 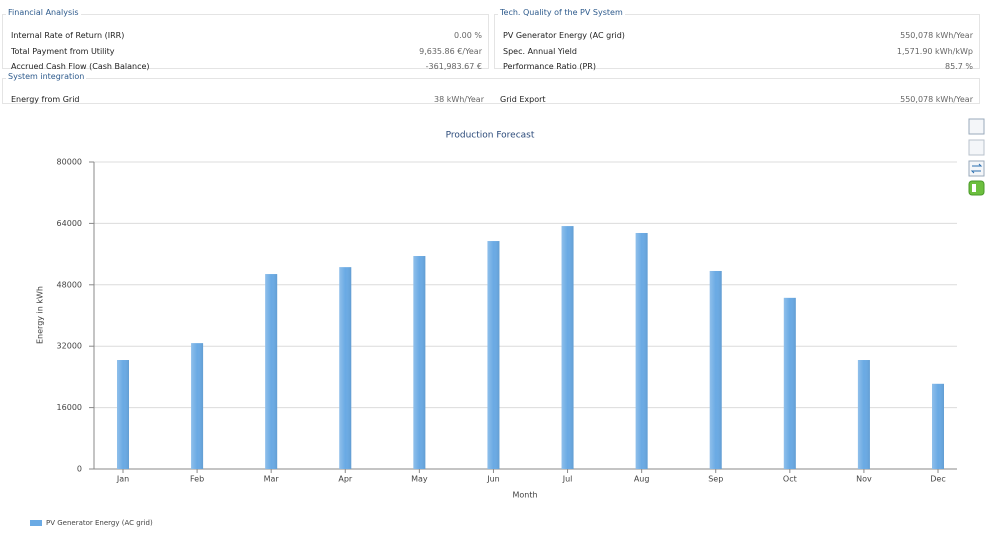 What do you see at coordinates (453, 66) in the screenshot?
I see `row-value: -361,983.67 €` at bounding box center [453, 66].